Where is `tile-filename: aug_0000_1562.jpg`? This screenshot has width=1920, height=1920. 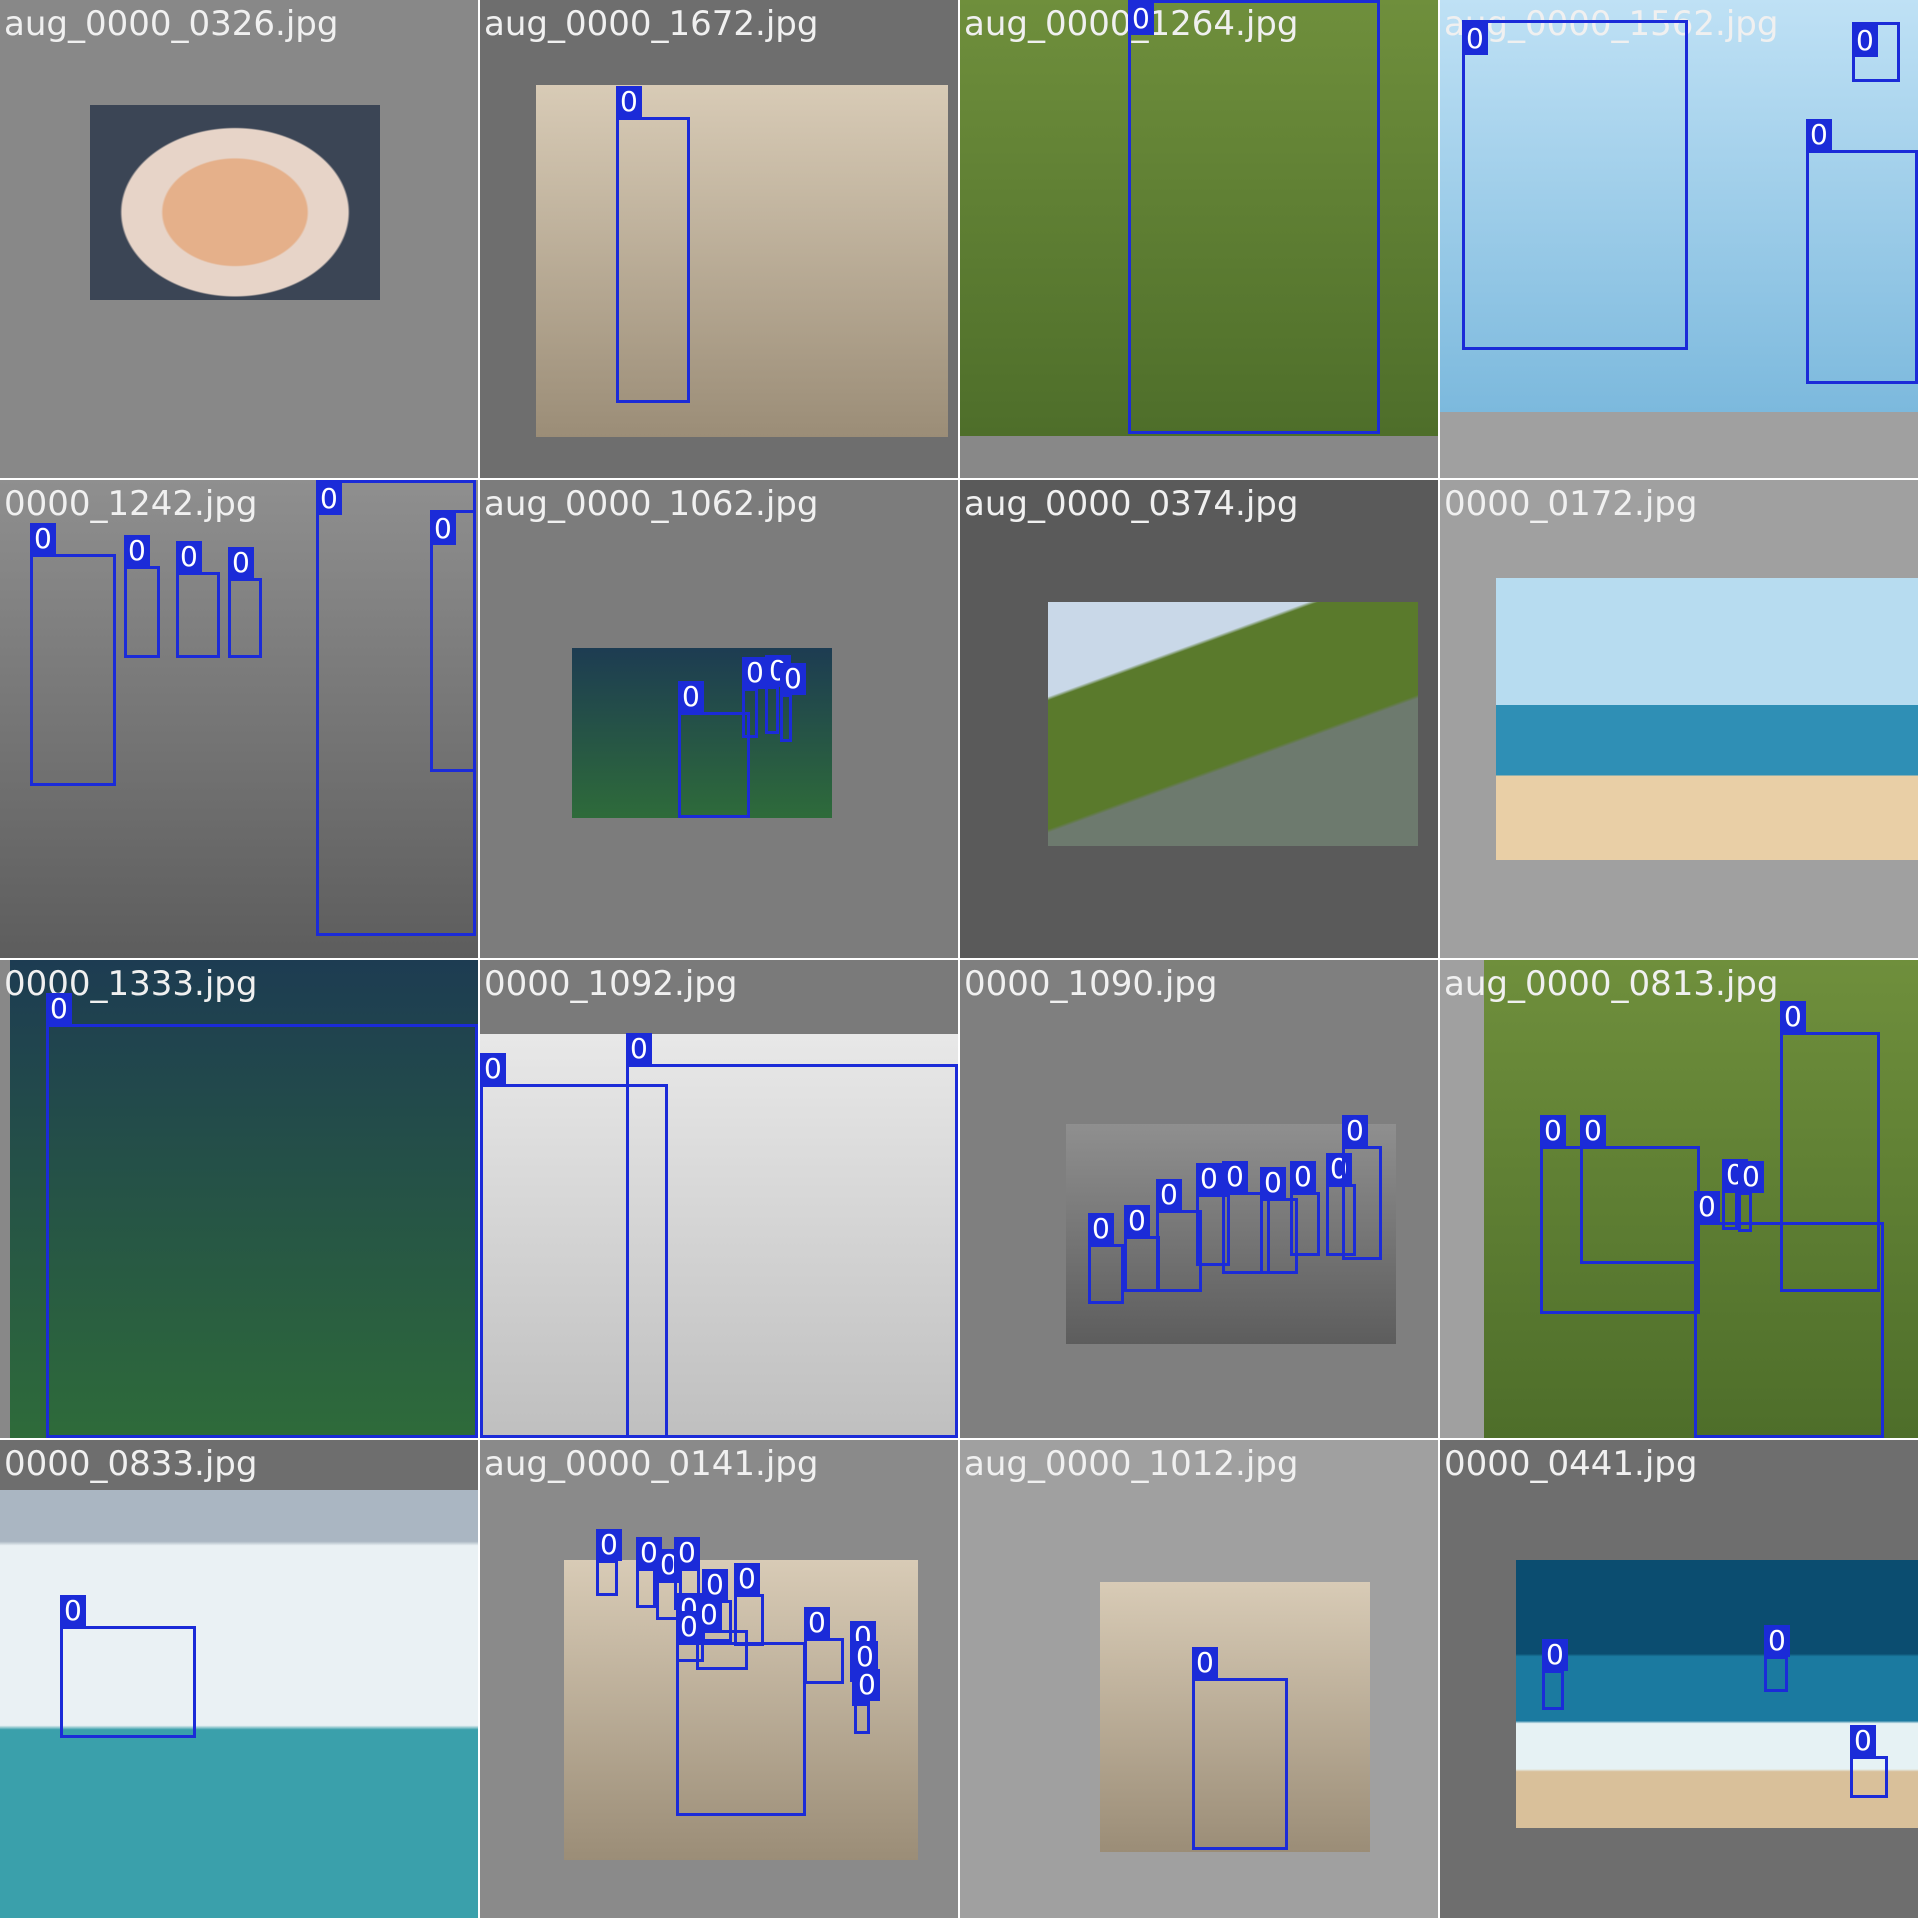
tile-filename: aug_0000_1562.jpg is located at coordinates (1611, 24).